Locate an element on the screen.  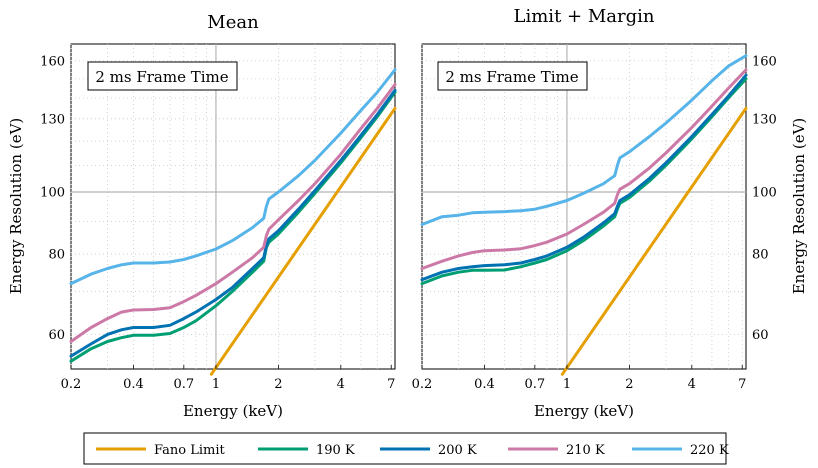
legend-box is located at coordinates (405, 448).